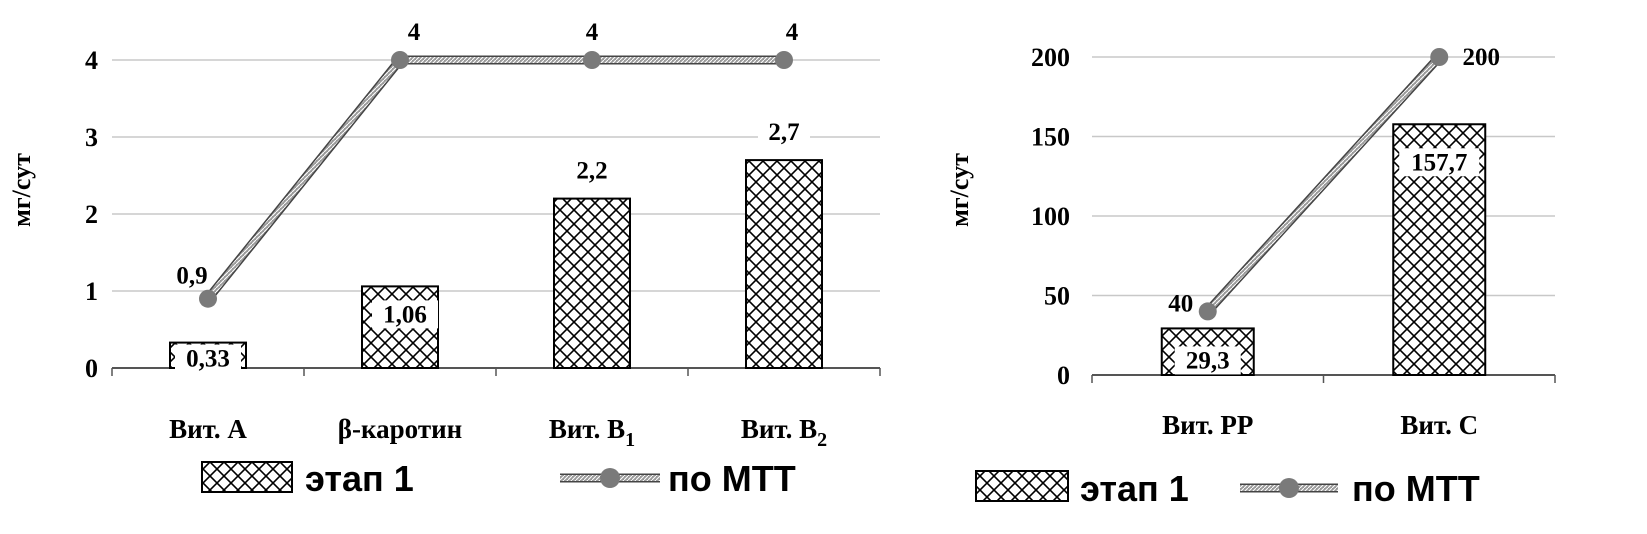 The height and width of the screenshot is (534, 1647). What do you see at coordinates (91, 137) in the screenshot?
I see `y-tick-label: 3` at bounding box center [91, 137].